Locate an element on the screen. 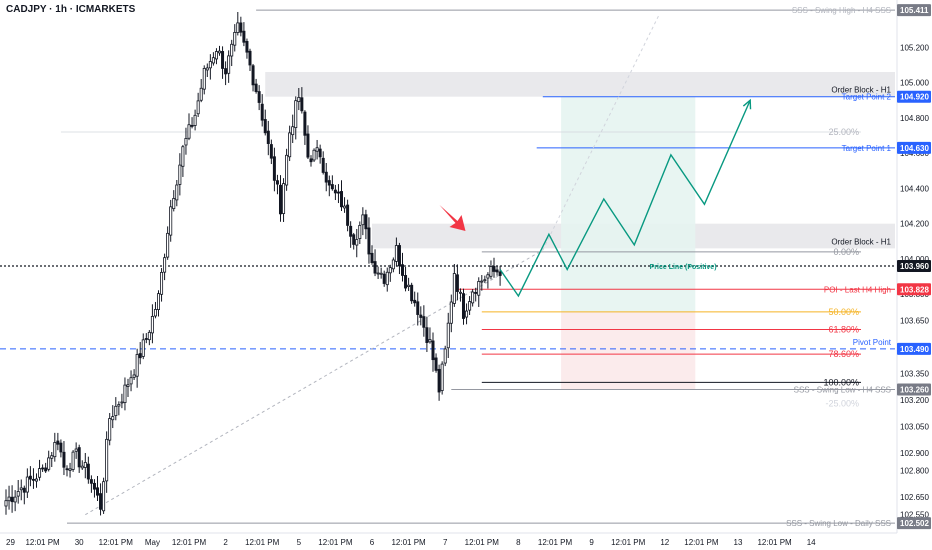 This screenshot has width=932, height=550. time-tick-label: 5 is located at coordinates (299, 542).